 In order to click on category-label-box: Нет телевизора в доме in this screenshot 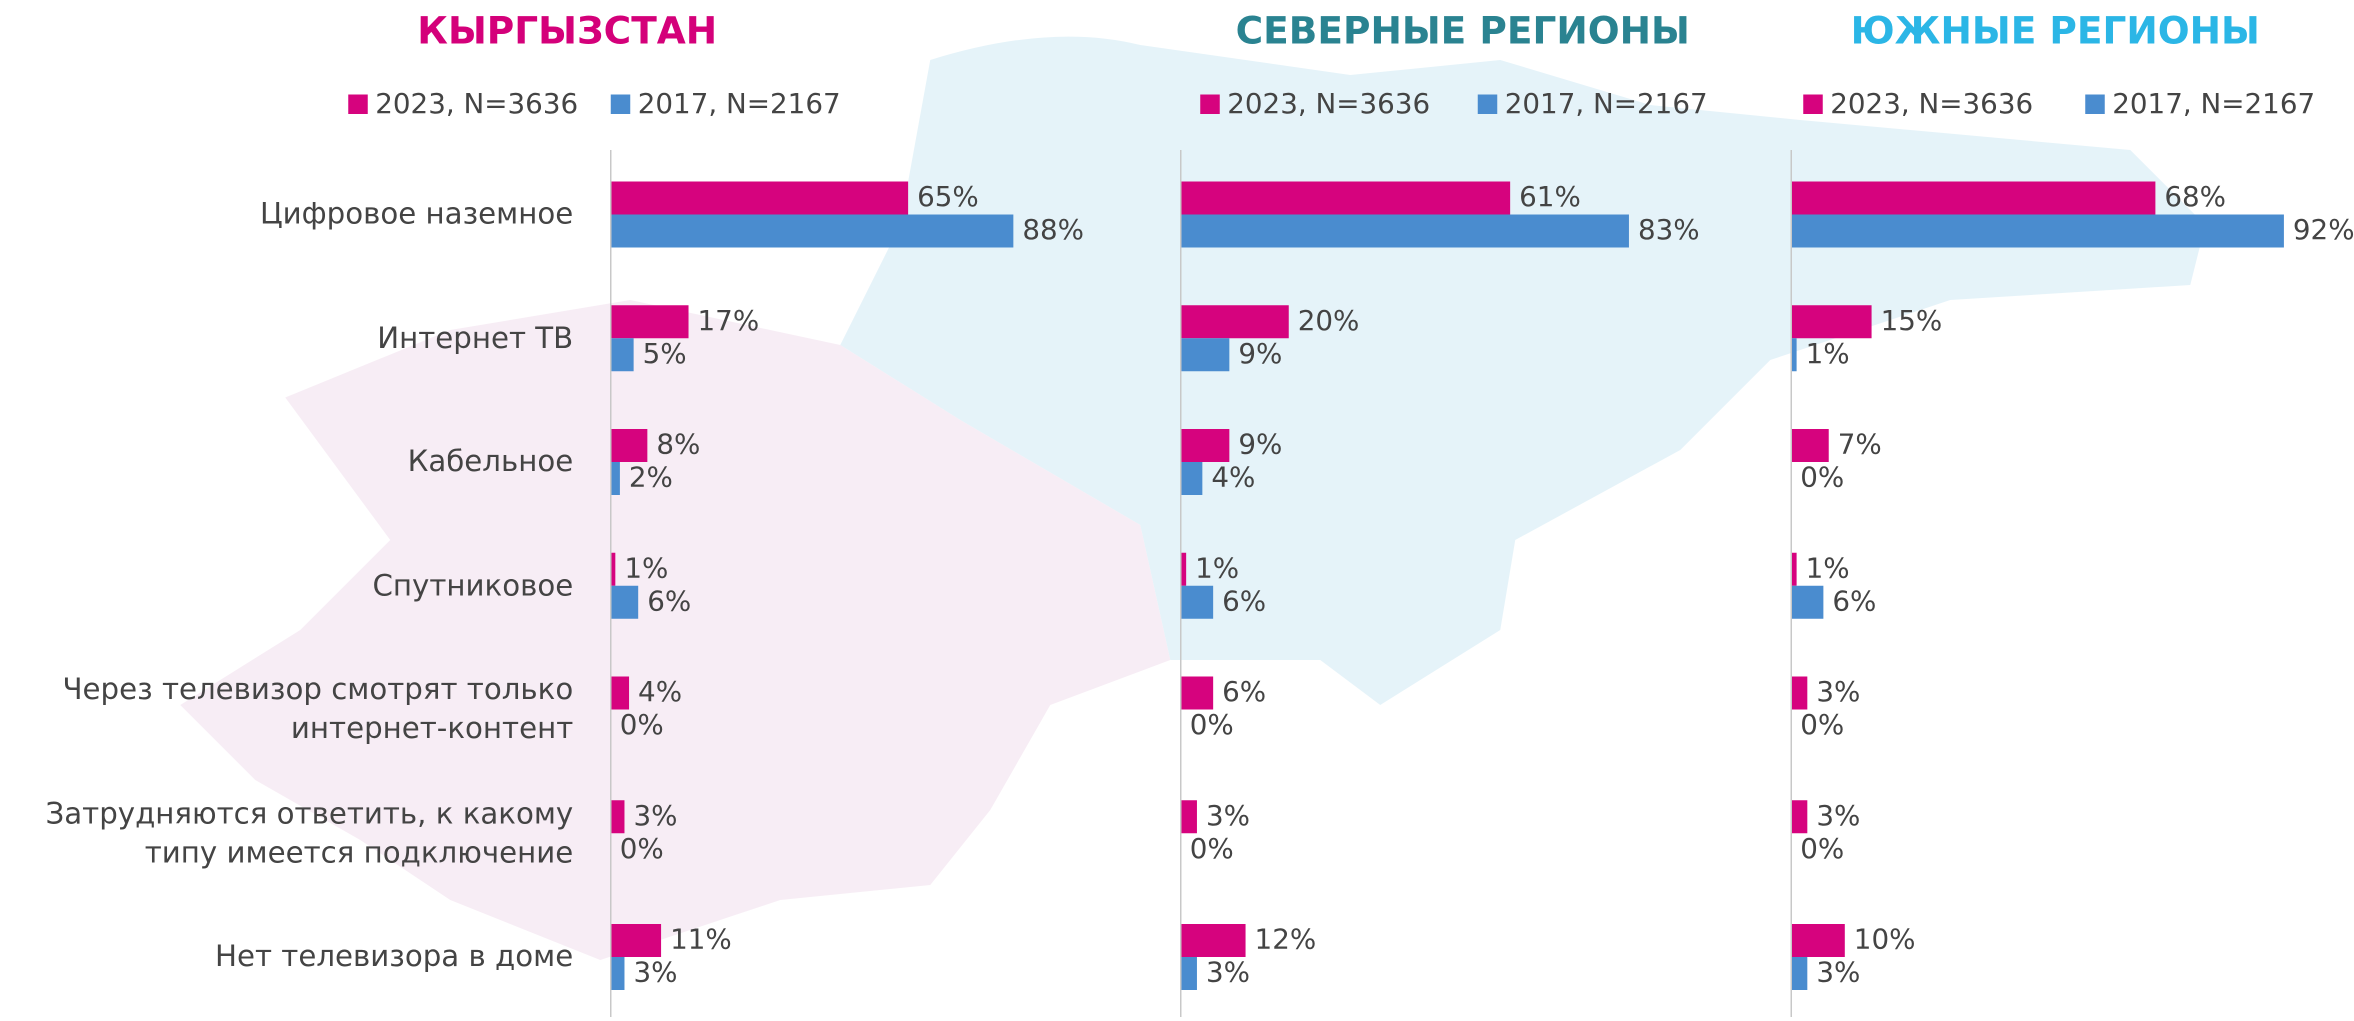, I will do `click(394, 956)`.